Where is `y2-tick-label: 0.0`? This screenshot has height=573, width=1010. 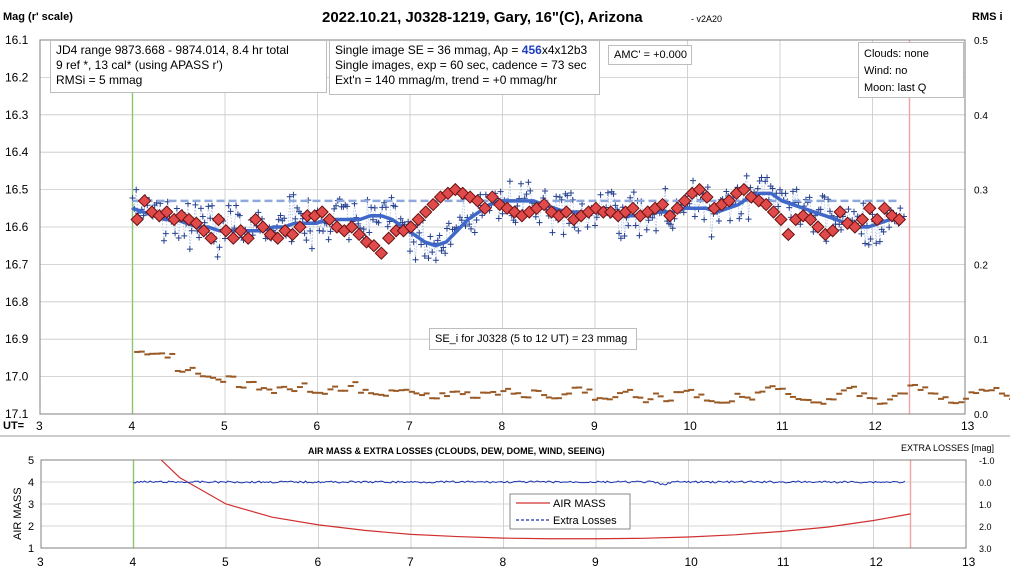 y2-tick-label: 0.0 is located at coordinates (981, 415).